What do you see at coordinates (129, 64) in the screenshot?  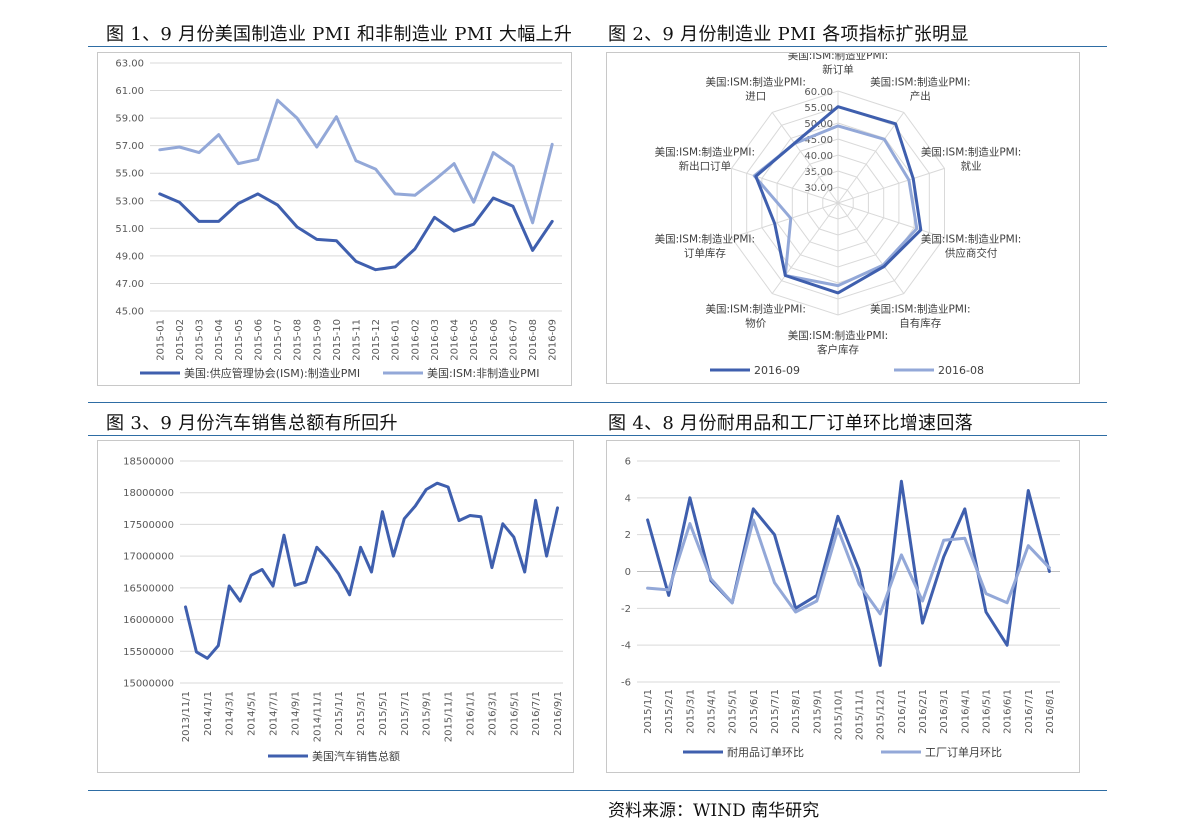 I see `y-tick-label: 63.00` at bounding box center [129, 64].